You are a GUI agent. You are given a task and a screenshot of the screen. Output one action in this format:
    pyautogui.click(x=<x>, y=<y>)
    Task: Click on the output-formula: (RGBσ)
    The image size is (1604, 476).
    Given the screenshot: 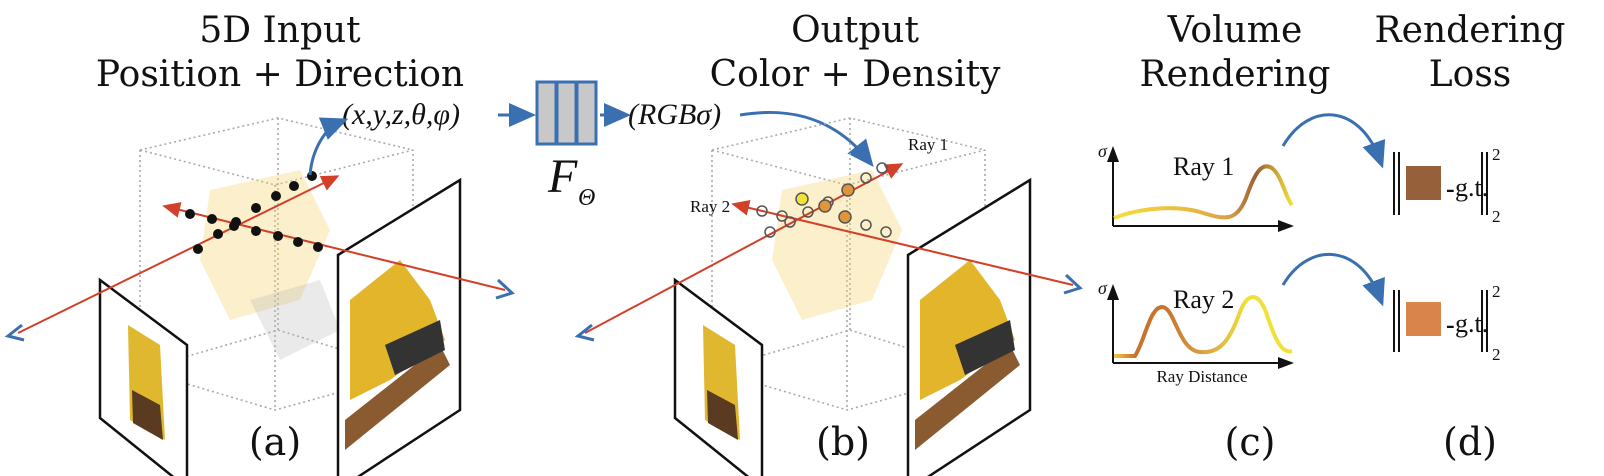 What is the action you would take?
    pyautogui.click(x=674, y=114)
    